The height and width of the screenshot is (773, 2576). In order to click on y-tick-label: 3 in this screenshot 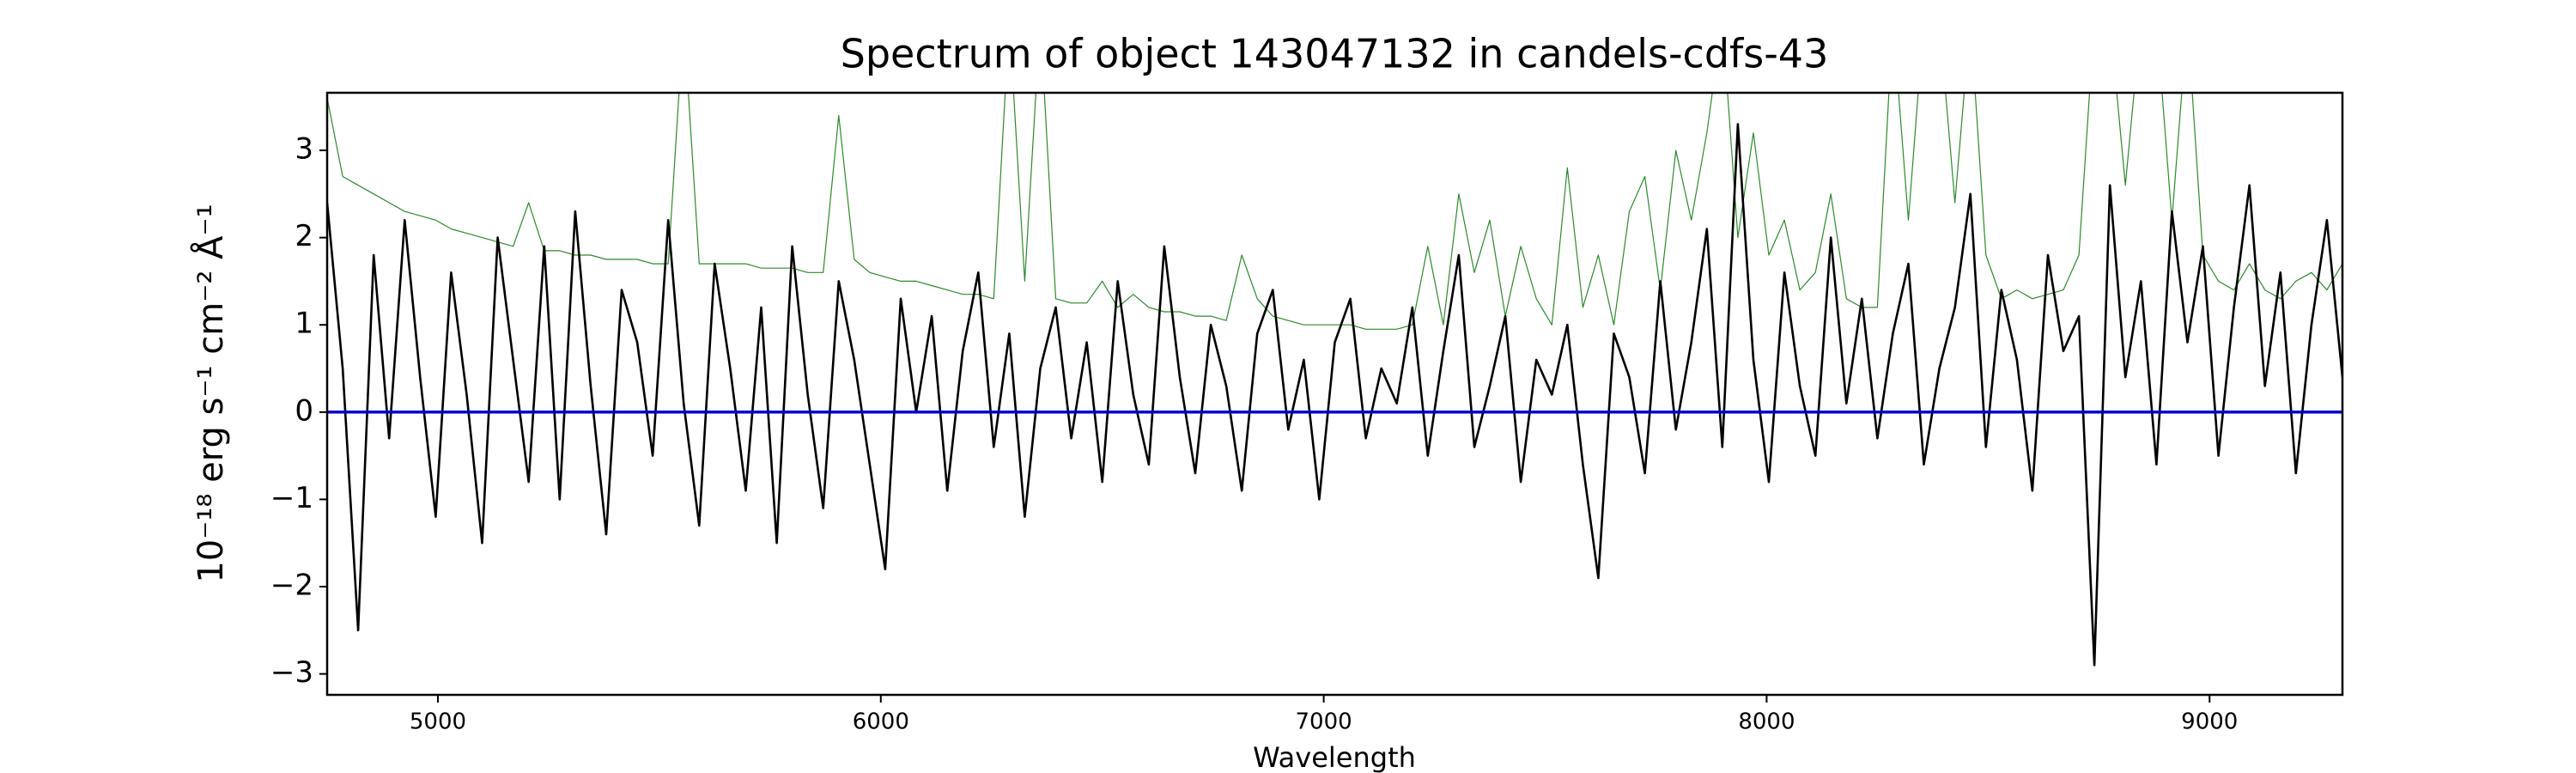, I will do `click(304, 149)`.